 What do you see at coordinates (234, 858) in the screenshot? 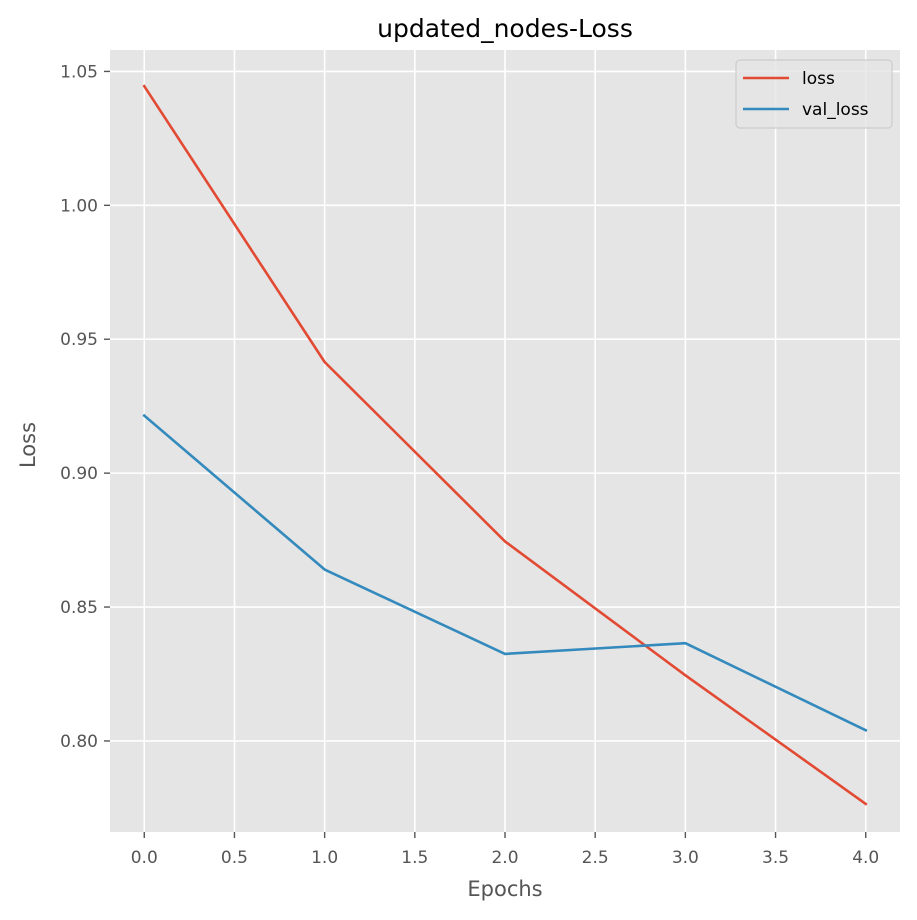
I see `x-tick-label: 0.5` at bounding box center [234, 858].